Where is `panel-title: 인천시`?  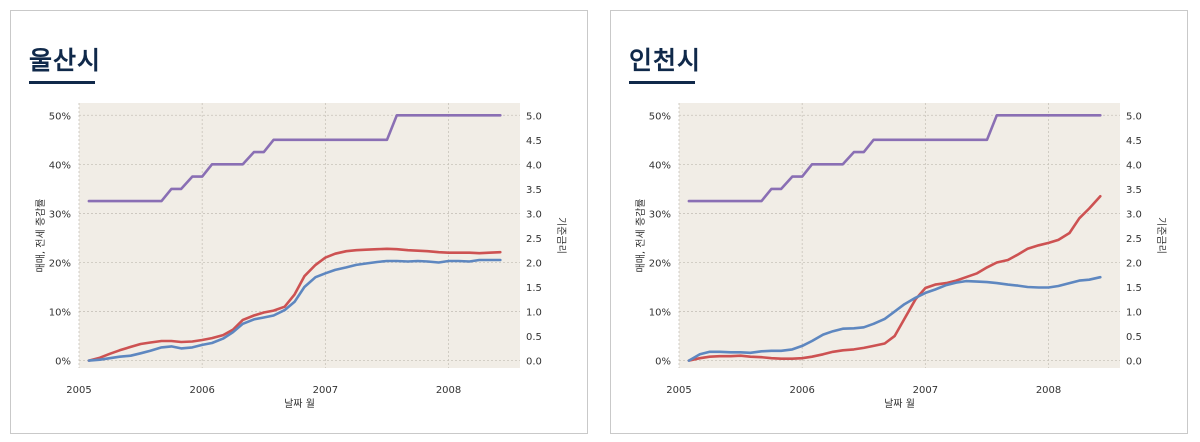
panel-title: 인천시 is located at coordinates (665, 60).